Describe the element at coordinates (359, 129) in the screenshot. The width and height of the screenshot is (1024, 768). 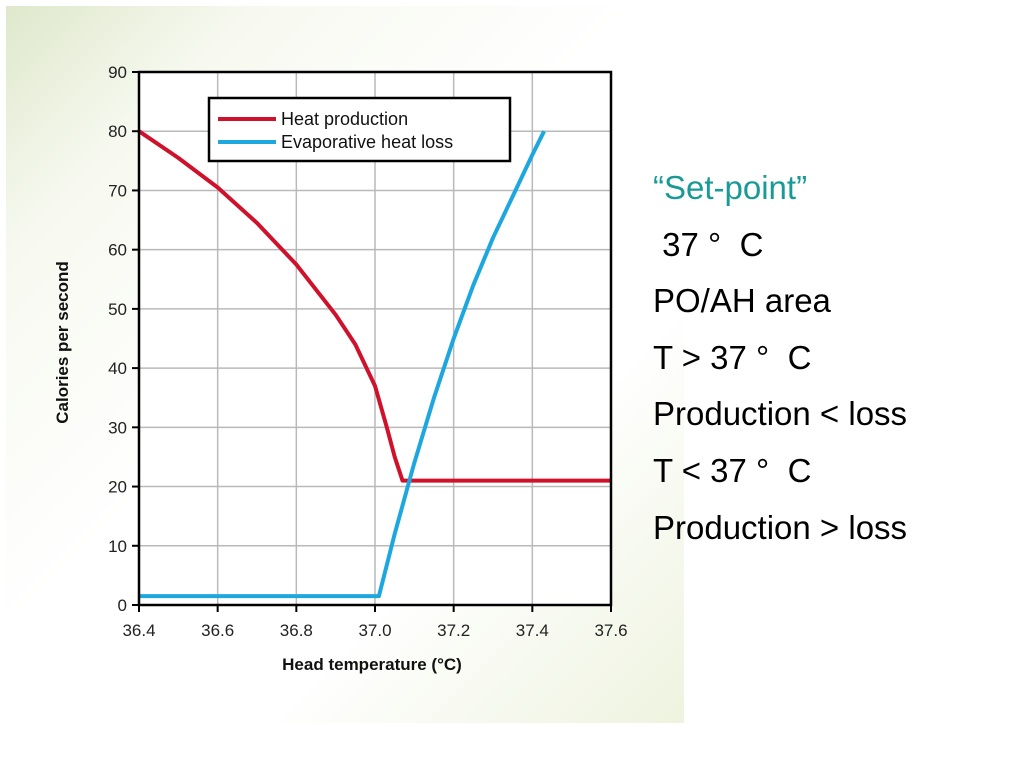
I see `legend-box` at that location.